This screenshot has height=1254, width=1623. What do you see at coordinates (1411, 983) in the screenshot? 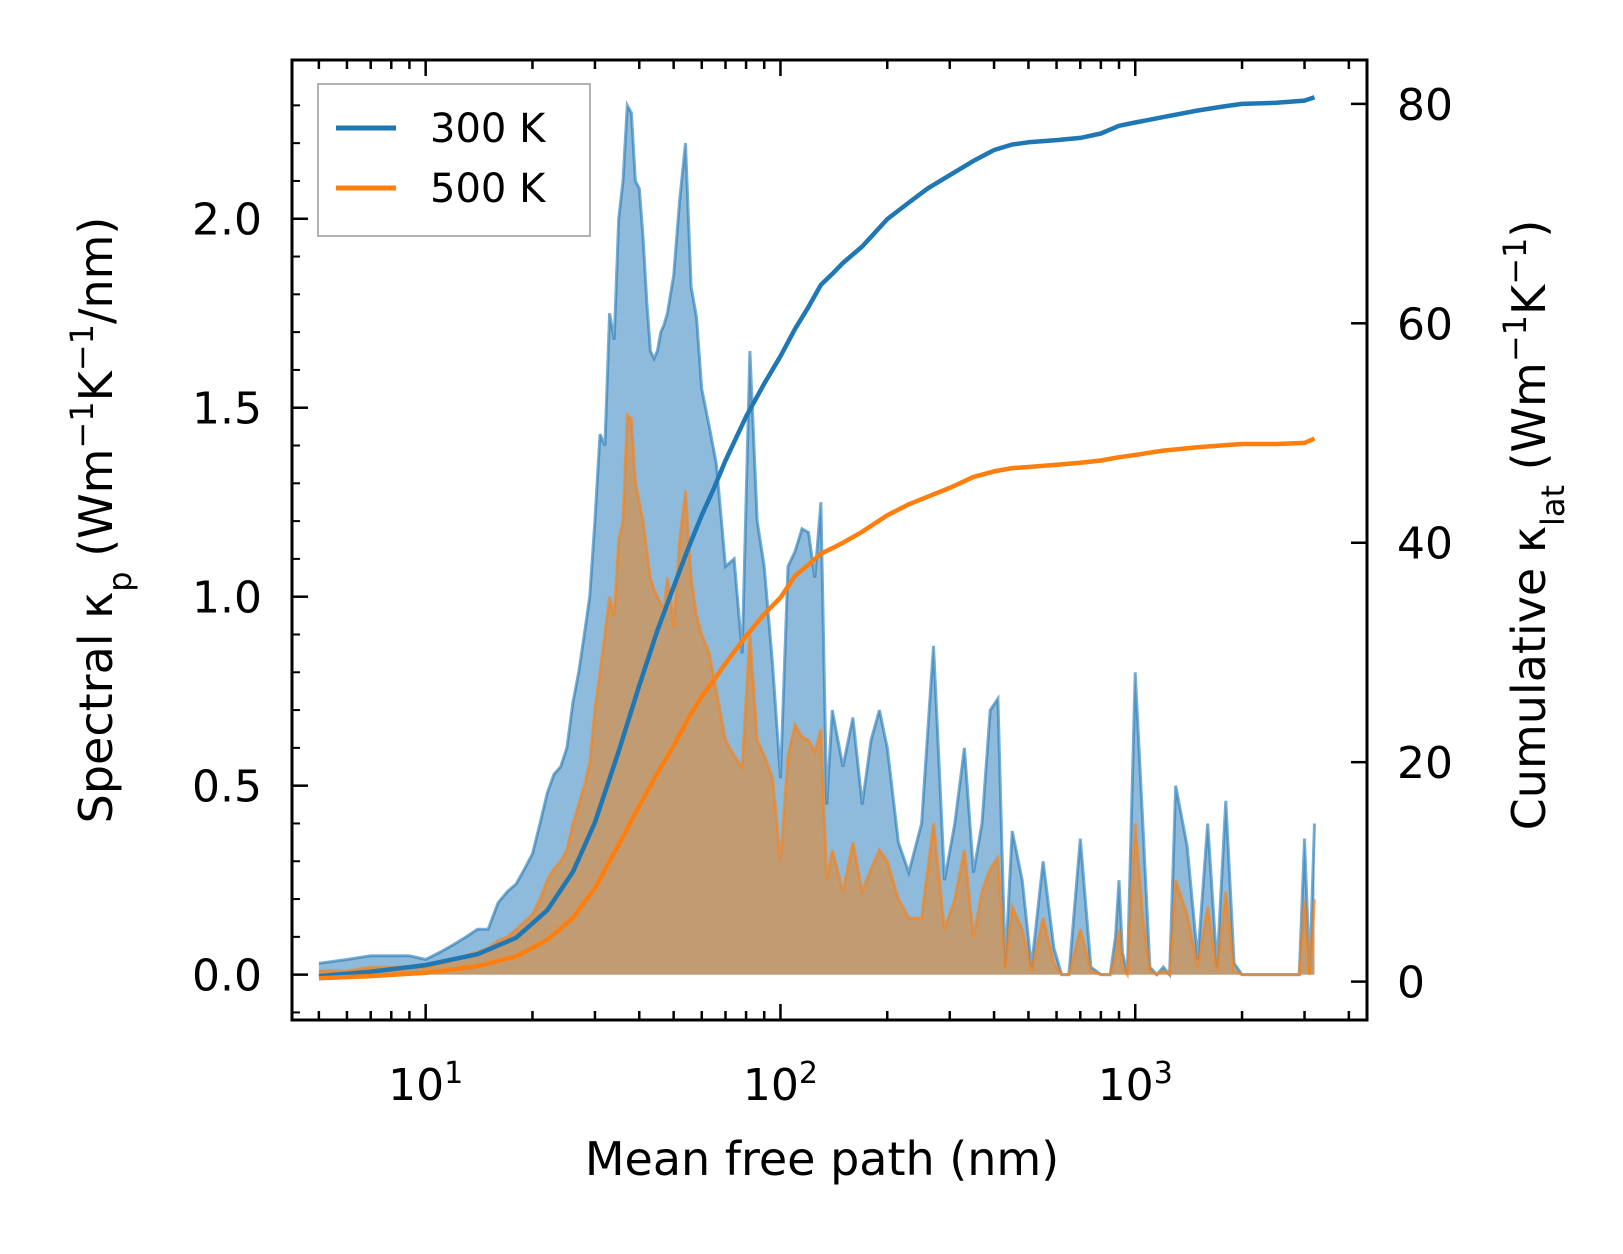
I see `y-right-tick-label-0: 0` at bounding box center [1411, 983].